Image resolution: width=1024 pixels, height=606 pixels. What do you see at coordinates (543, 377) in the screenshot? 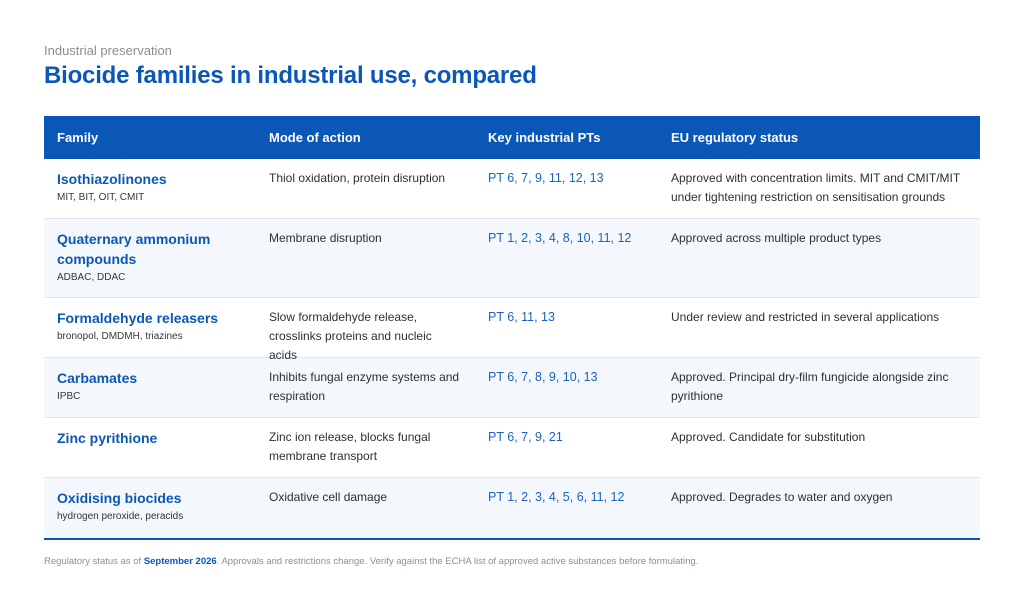
I see `pts-cell: PT 6, 7, 8, 9, 10, 13` at bounding box center [543, 377].